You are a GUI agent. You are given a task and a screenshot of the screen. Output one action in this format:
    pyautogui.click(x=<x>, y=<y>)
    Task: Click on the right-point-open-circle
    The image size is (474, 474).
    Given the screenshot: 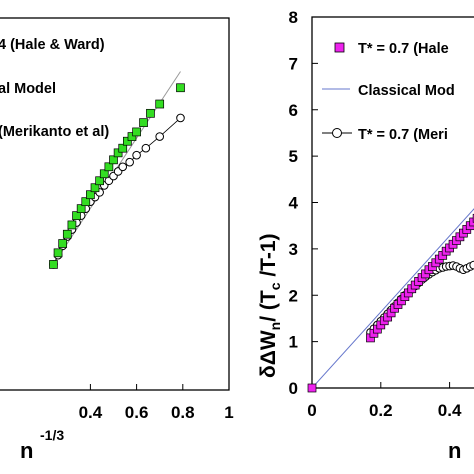 What is the action you would take?
    pyautogui.click(x=471, y=265)
    